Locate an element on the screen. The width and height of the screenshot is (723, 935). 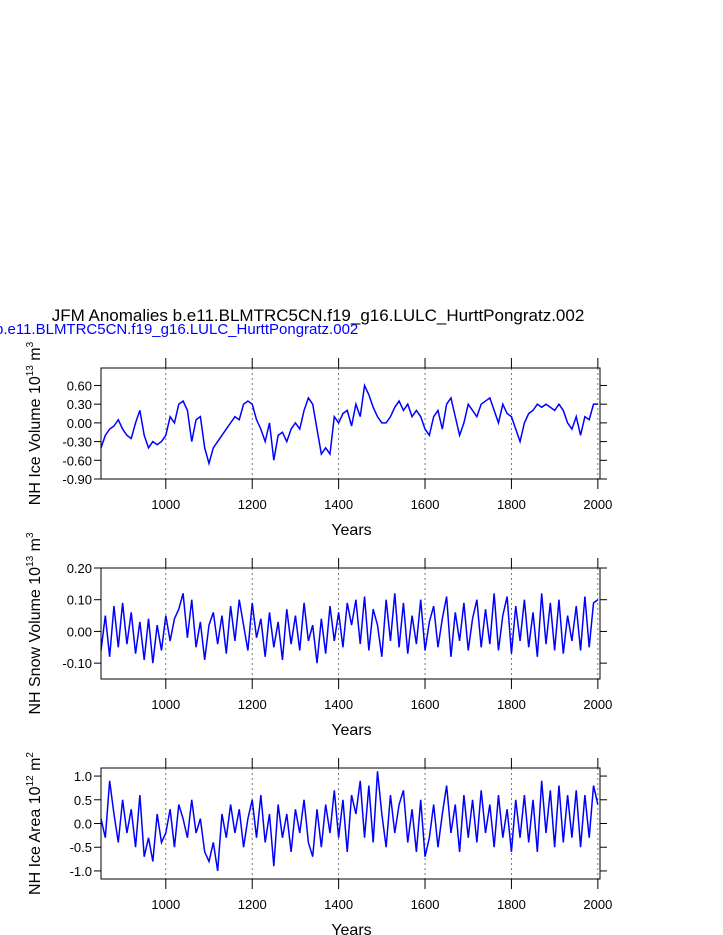
y-tick-label: -1.0 is located at coordinates (81, 871).